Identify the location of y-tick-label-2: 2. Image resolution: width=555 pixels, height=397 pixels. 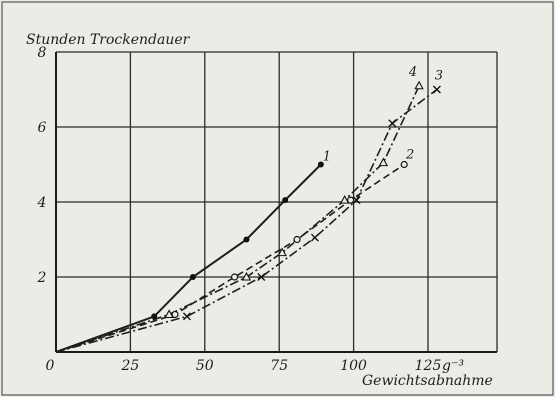
(42, 278).